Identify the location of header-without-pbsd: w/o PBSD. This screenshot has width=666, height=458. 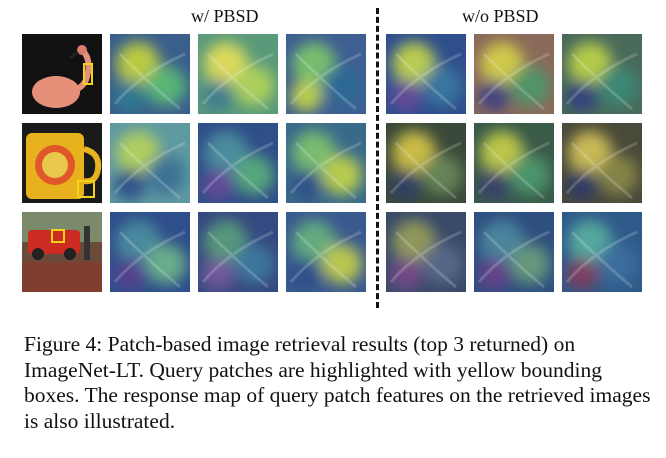
(500, 16).